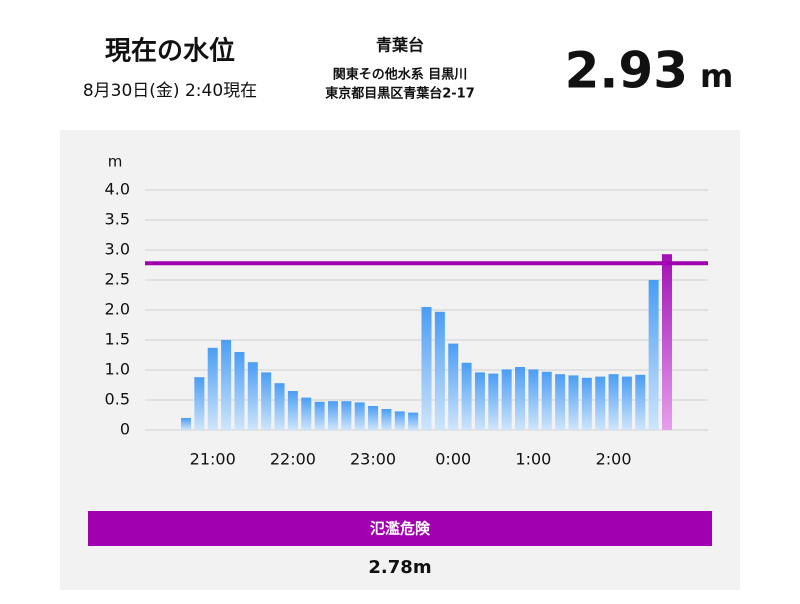  I want to click on x-tick-label: 0:00, so click(453, 459).